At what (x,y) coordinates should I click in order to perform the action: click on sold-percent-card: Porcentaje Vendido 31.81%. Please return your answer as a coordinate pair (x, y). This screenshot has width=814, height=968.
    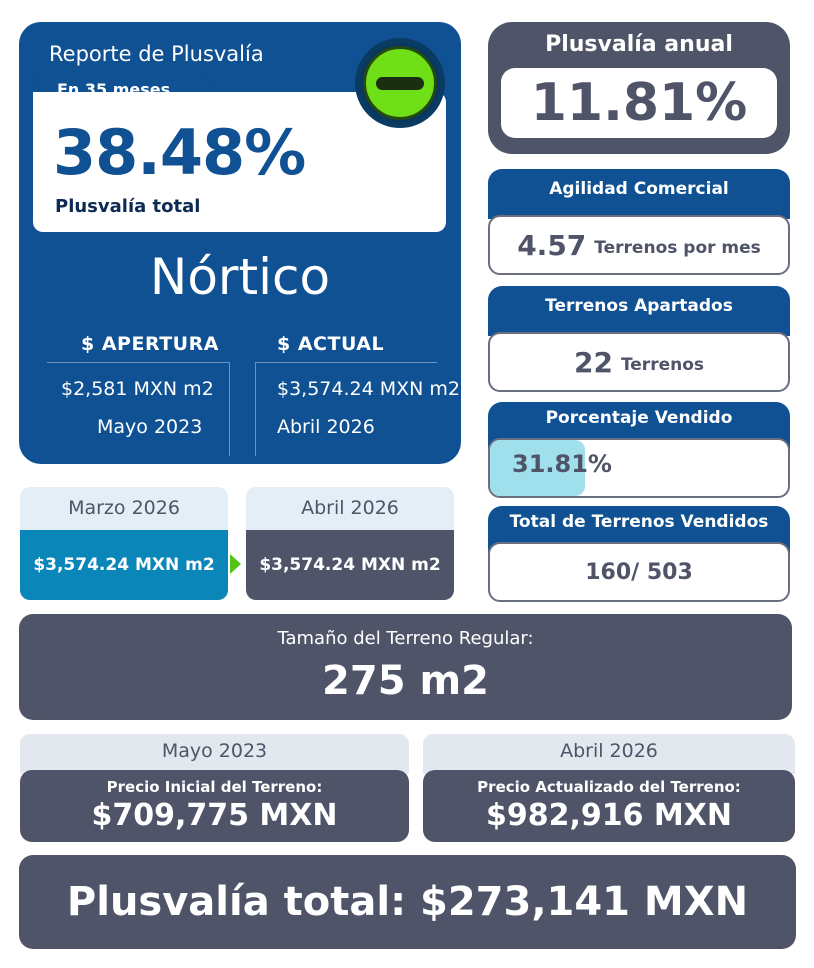
    Looking at the image, I should click on (639, 450).